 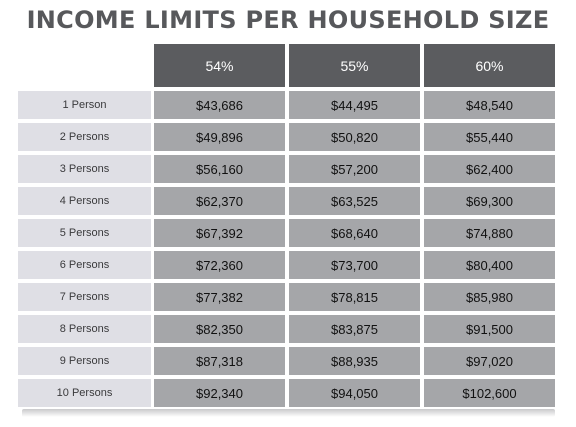 What do you see at coordinates (489, 361) in the screenshot?
I see `income-limit-cell: $97,020` at bounding box center [489, 361].